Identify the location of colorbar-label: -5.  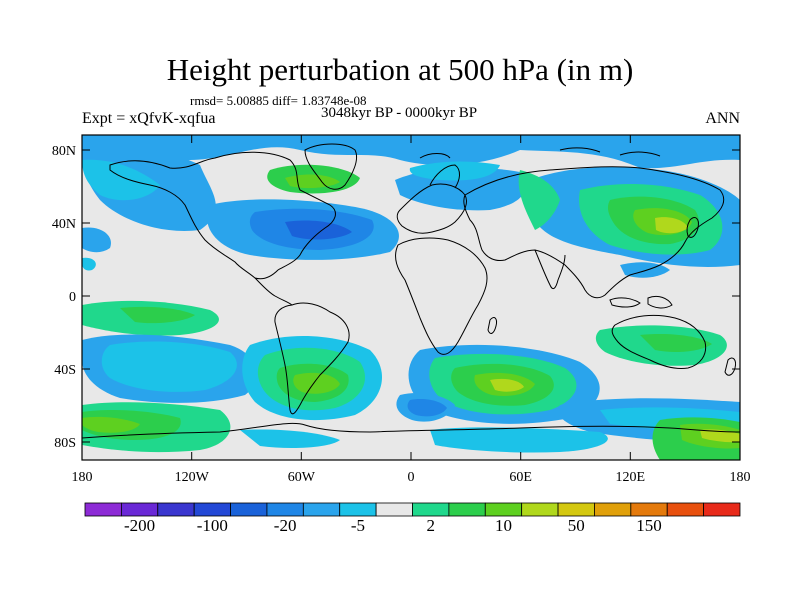
(357, 525).